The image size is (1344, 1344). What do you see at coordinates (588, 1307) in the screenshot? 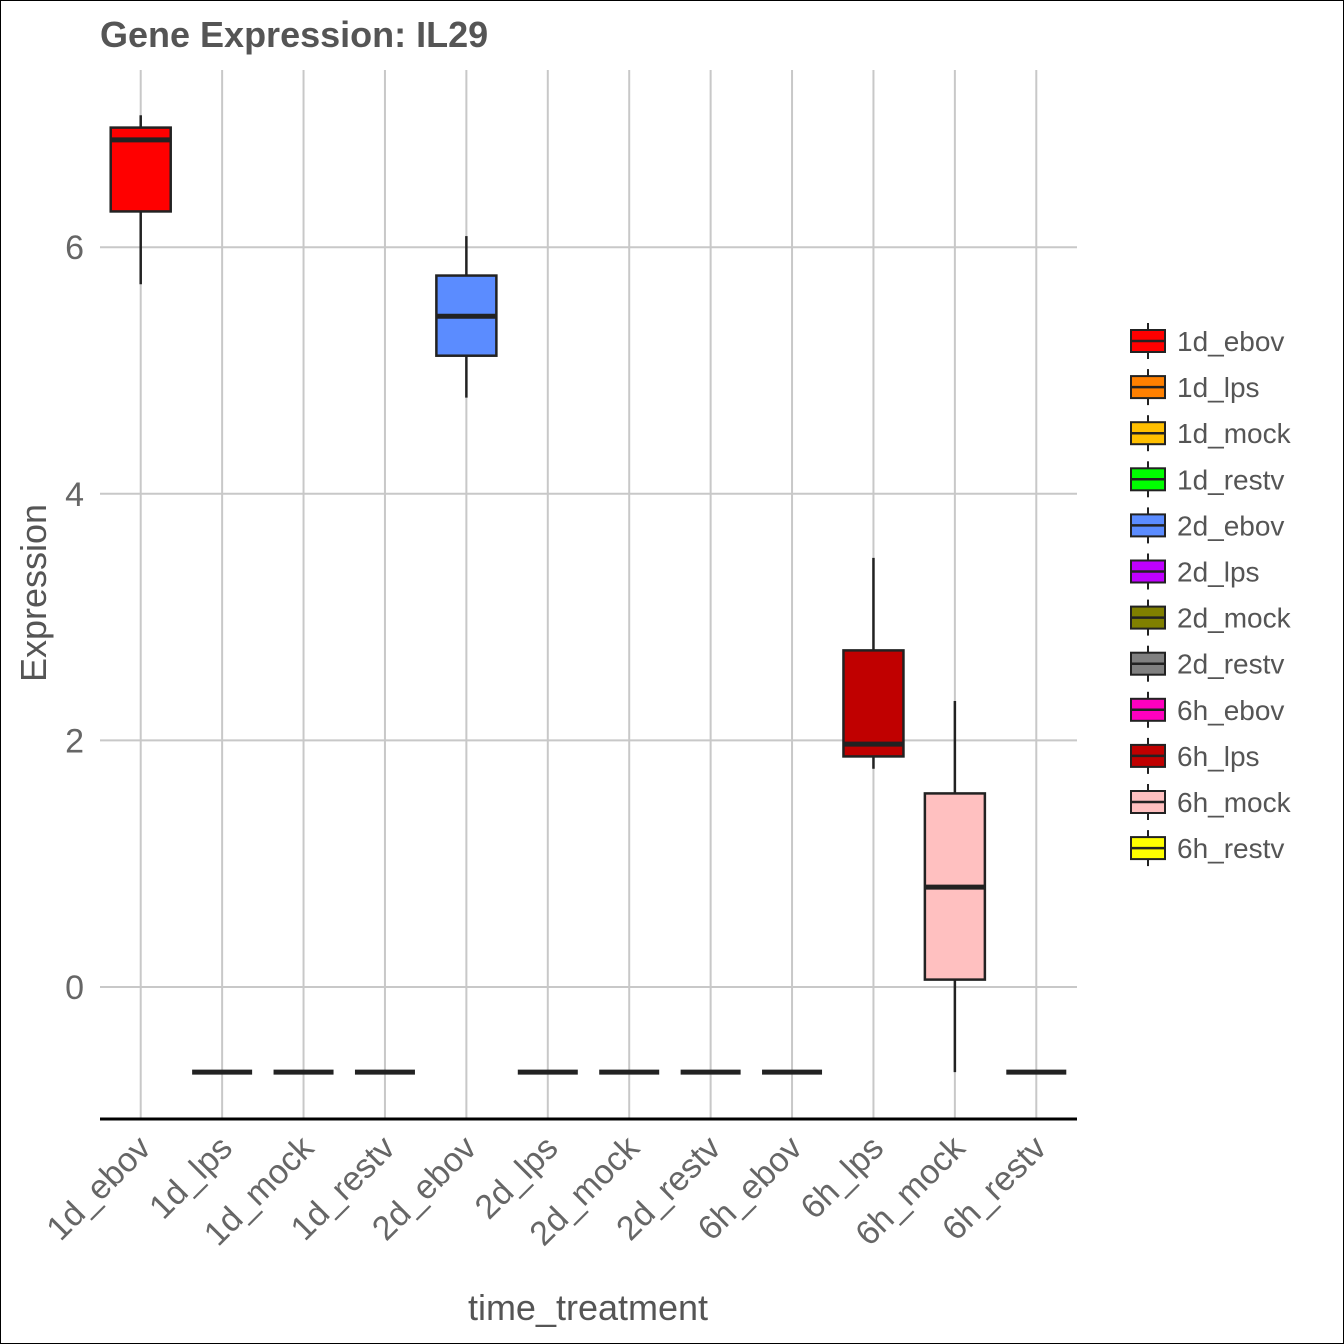
I see `x-axis-title: time_treatment` at bounding box center [588, 1307].